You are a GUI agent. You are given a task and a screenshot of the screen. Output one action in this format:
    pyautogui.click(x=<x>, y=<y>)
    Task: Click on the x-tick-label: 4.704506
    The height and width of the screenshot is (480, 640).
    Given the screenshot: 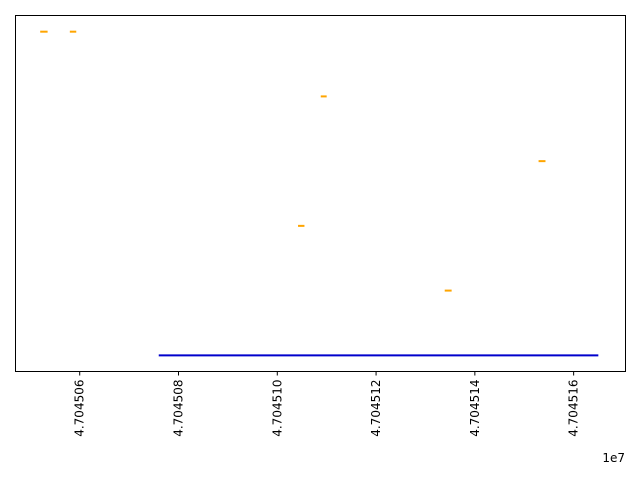 What is the action you would take?
    pyautogui.click(x=80, y=408)
    